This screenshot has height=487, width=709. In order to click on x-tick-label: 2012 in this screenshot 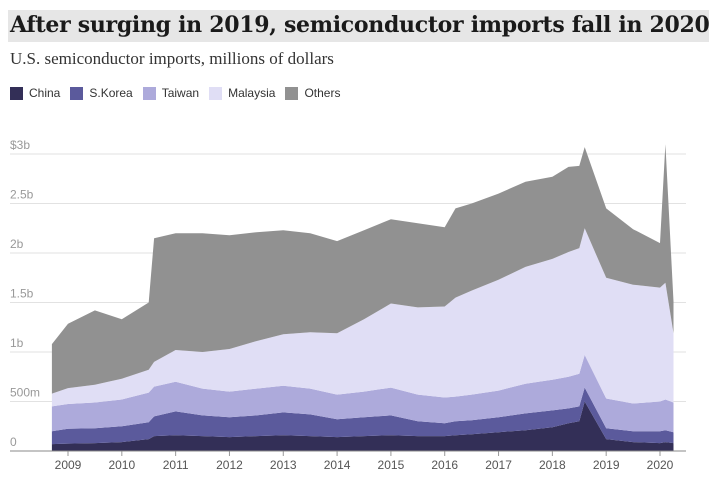, I will do `click(229, 465)`.